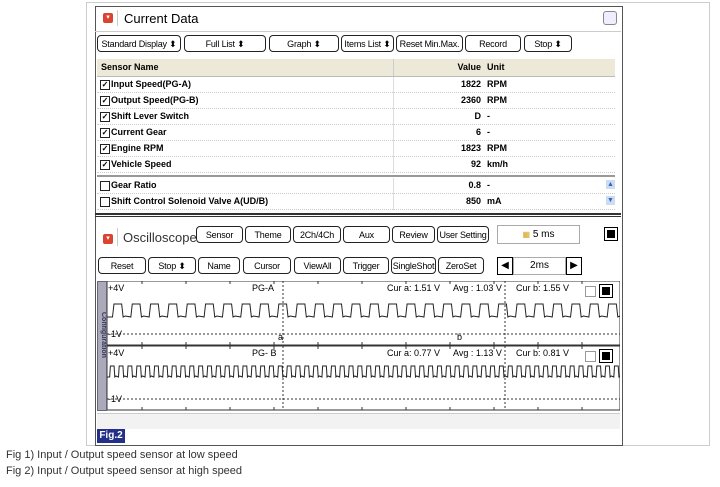  Describe the element at coordinates (413, 234) in the screenshot. I see `review-button: Review` at that location.